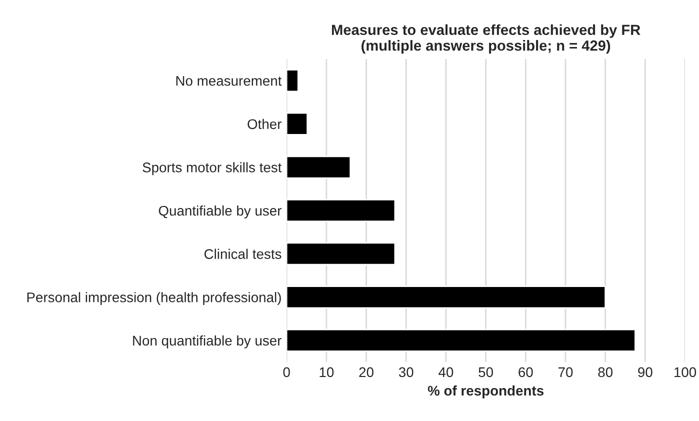 The image size is (699, 421). Describe the element at coordinates (154, 299) in the screenshot. I see `y-tick-label: Personal impression (health professional)` at that location.